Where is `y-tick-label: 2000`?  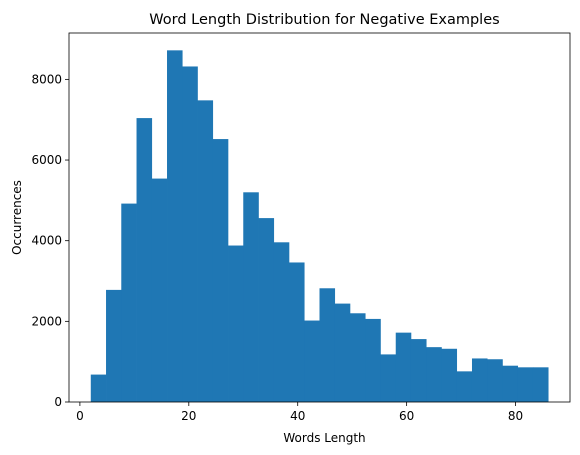
y-tick-label: 2000 is located at coordinates (46, 321).